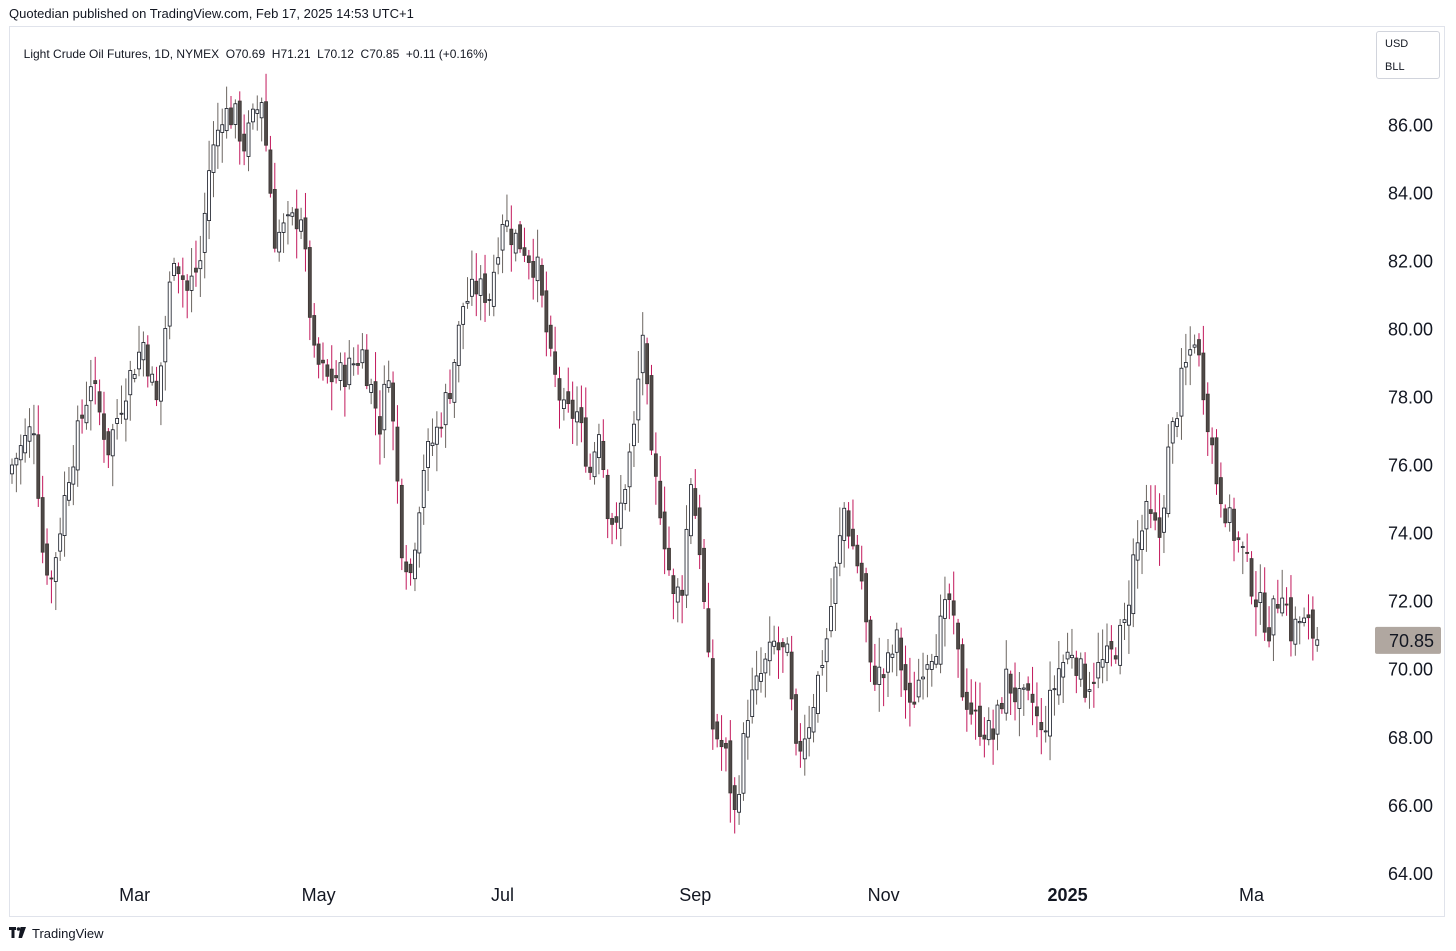  Describe the element at coordinates (56, 933) in the screenshot. I see `footer-brand: TradingView` at that location.